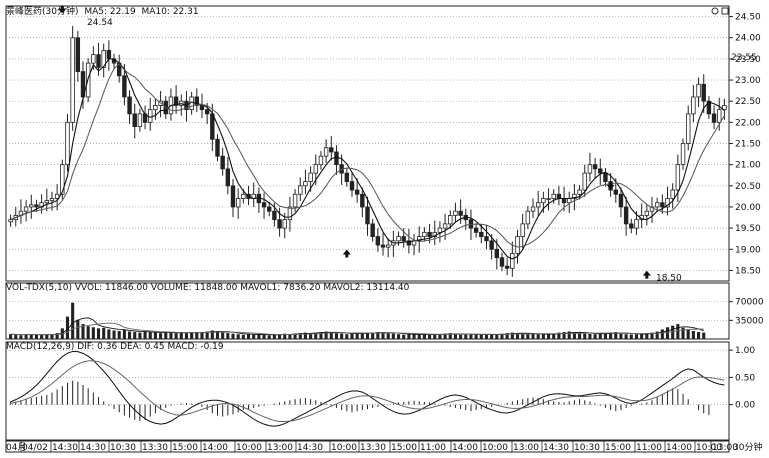  I want to click on volume-ma10-line, so click(357, 329).